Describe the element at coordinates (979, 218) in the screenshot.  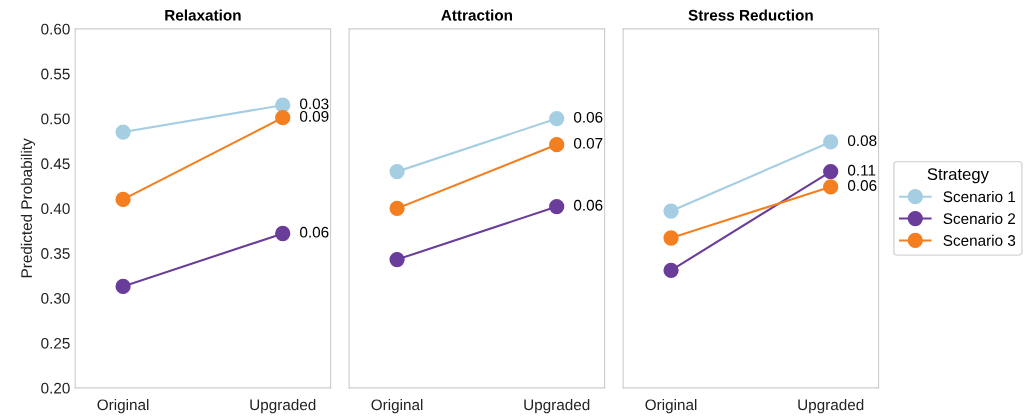
I see `legend-label: Scenario 2` at that location.